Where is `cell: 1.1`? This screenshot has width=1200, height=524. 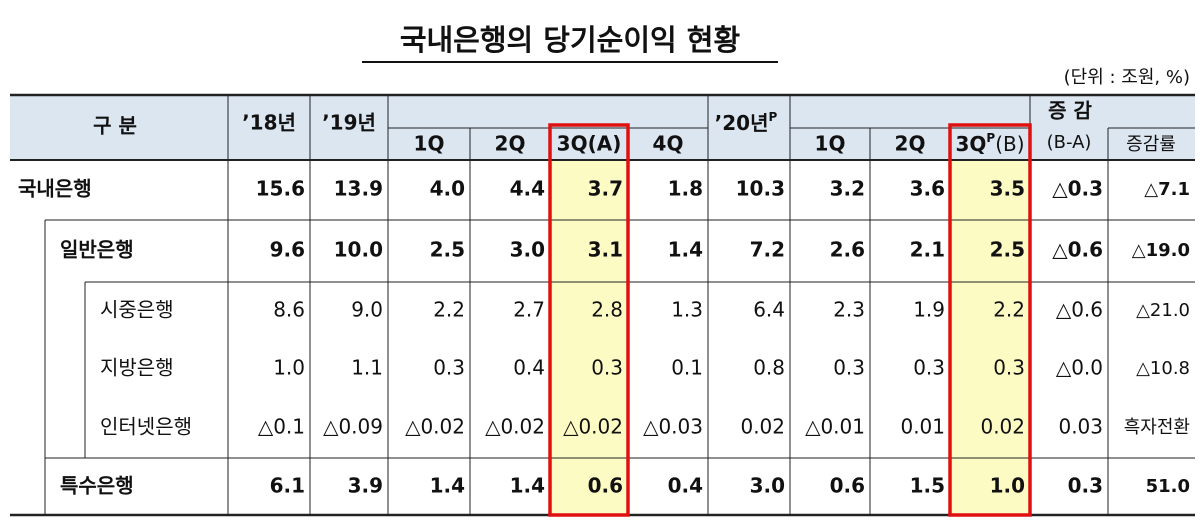
cell: 1.1 is located at coordinates (367, 368).